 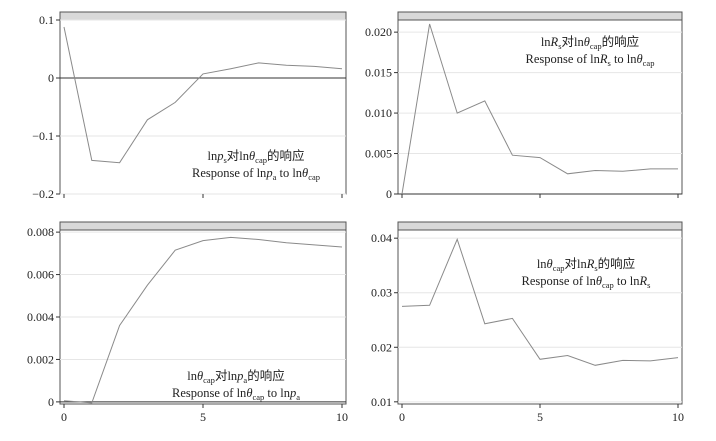 What do you see at coordinates (43, 136) in the screenshot?
I see `y-tick-label: −0.1` at bounding box center [43, 136].